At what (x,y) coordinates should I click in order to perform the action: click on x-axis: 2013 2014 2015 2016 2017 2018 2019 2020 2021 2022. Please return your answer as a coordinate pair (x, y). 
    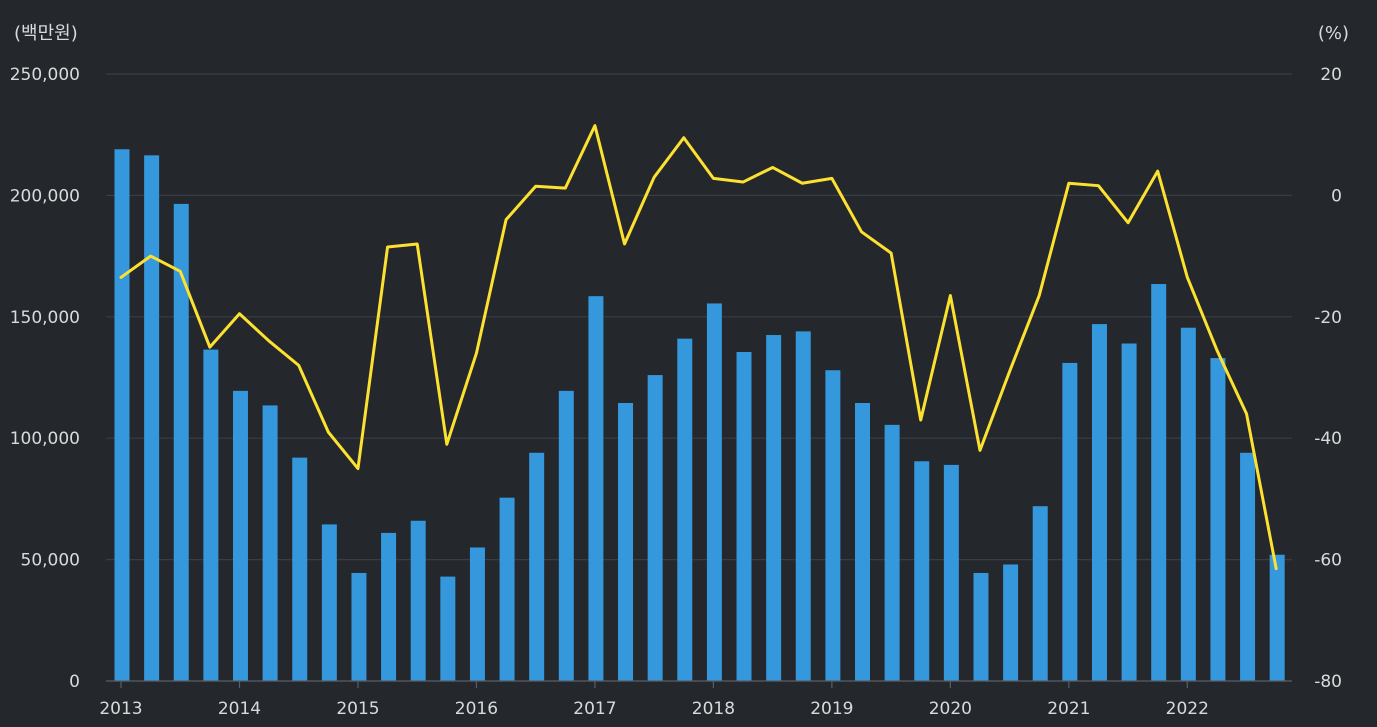
    Looking at the image, I should click on (695, 699).